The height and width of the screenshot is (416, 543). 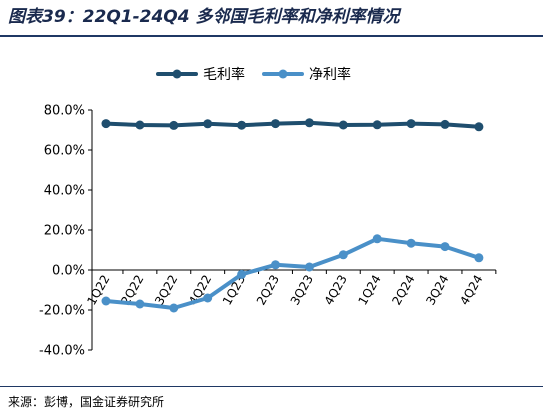 What do you see at coordinates (64, 191) in the screenshot?
I see `y-tick-label: 40.0%` at bounding box center [64, 191].